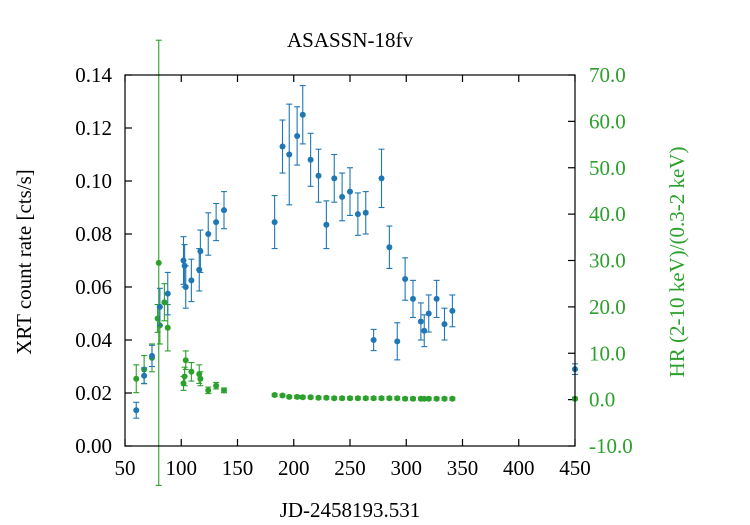 The width and height of the screenshot is (750, 525). I want to click on y-tick-label: 0.00, so click(93, 446).